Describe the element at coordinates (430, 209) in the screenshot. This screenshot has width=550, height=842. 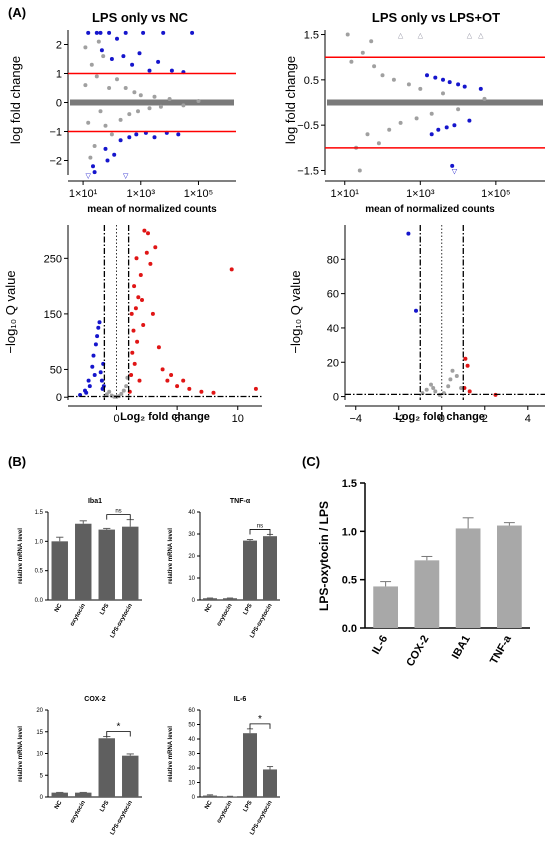
I see `x-axis-label: mean of normalized counts` at that location.